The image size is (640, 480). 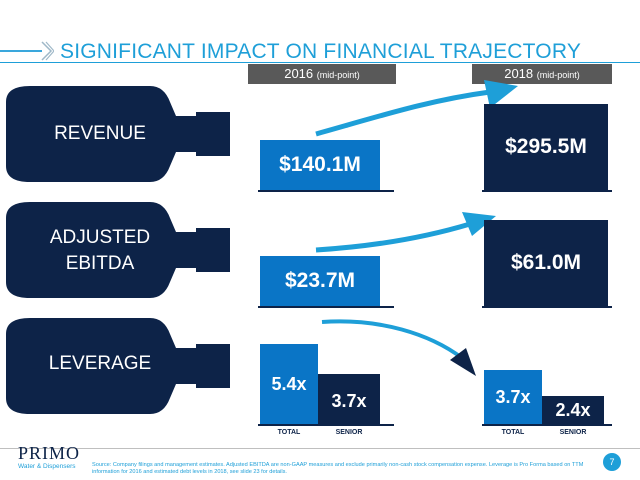 What do you see at coordinates (519, 73) in the screenshot?
I see `year-tab-2018-year: 2018` at bounding box center [519, 73].